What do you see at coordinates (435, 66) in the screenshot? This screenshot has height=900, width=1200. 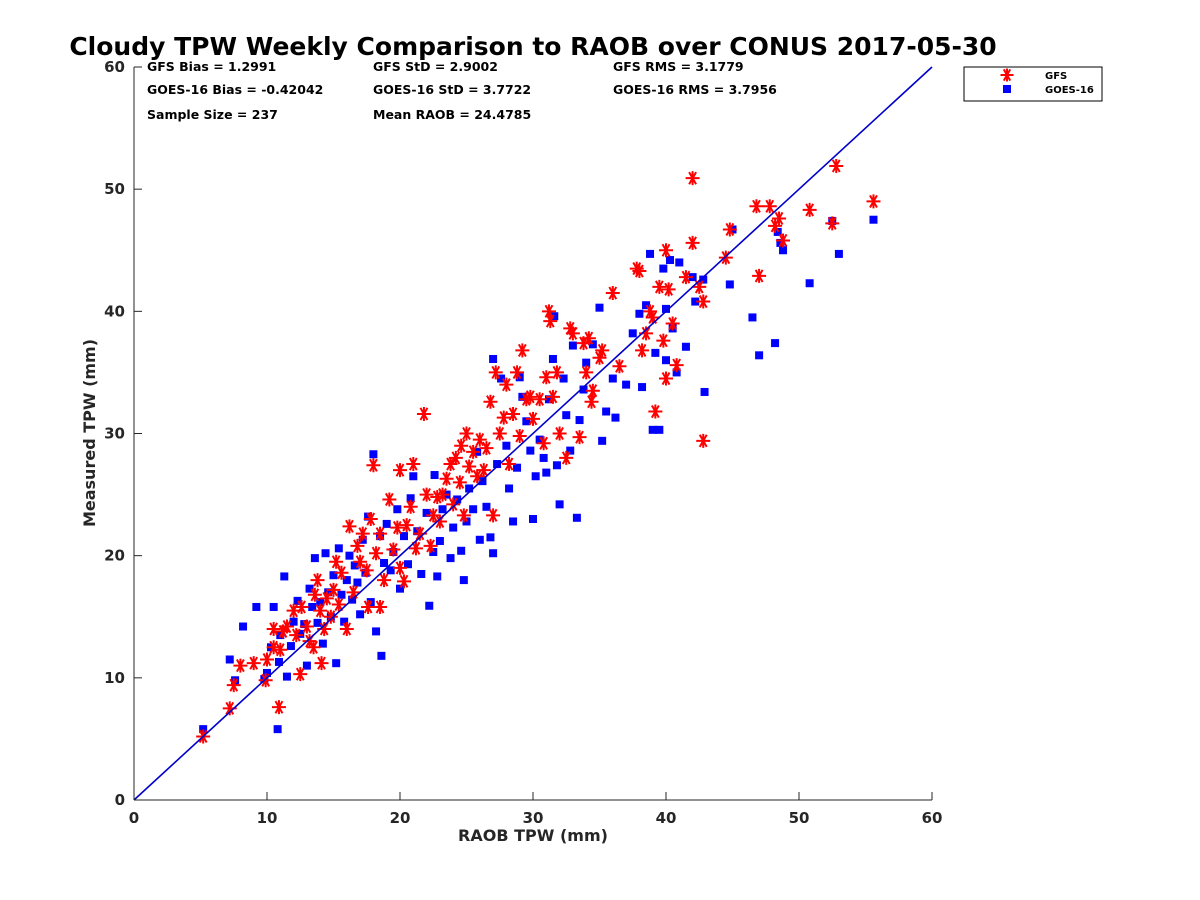 I see `stat-gfs-std: GFS StD = 2.9002` at bounding box center [435, 66].